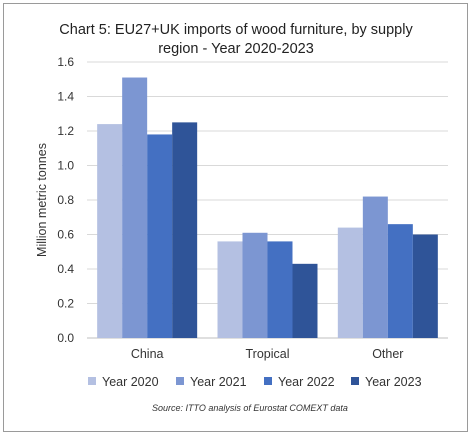 This screenshot has height=437, width=473. I want to click on y-tick-label: 0.0, so click(65, 338).